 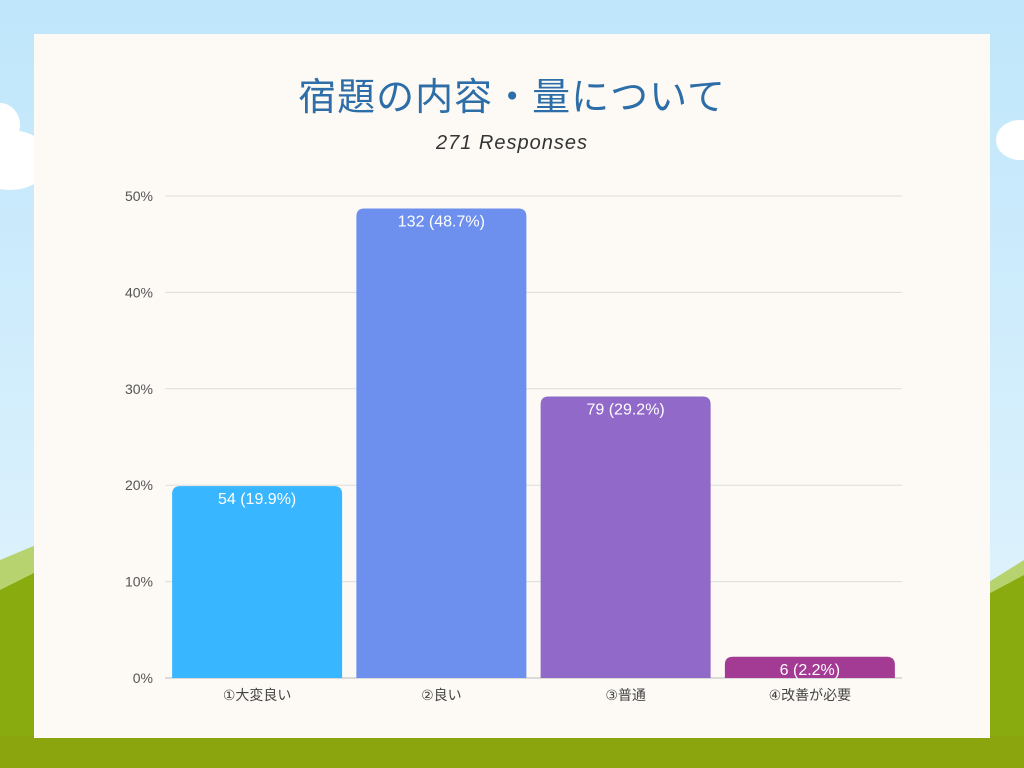 I want to click on chart-title: 宿題の内容・量について, so click(x=512, y=97).